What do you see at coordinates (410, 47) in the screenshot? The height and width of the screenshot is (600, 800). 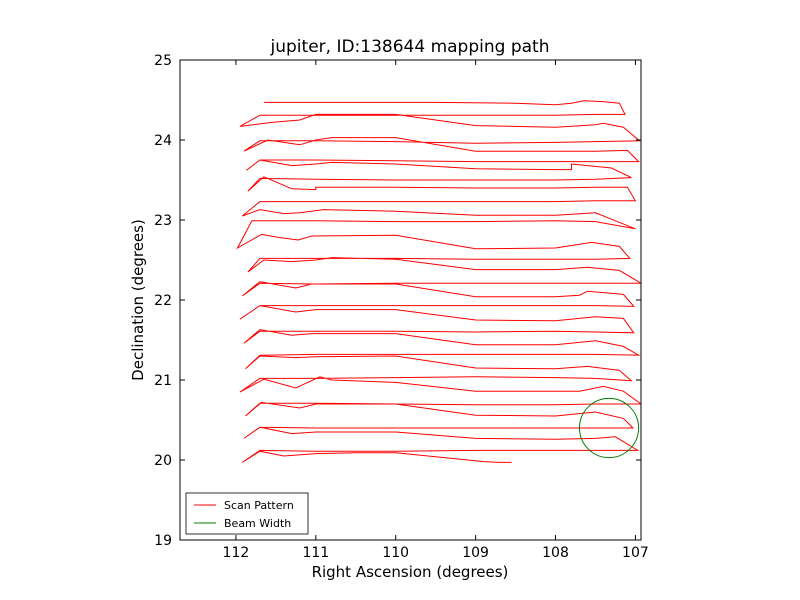 I see `chart-title: jupiter, ID:138644 mapping path` at bounding box center [410, 47].